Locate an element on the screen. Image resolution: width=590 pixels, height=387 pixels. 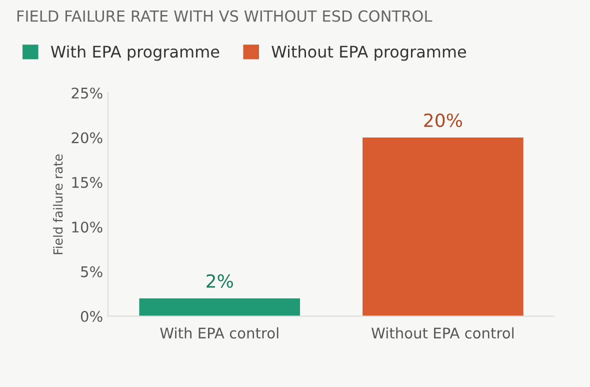
data-label: 2% is located at coordinates (219, 281).